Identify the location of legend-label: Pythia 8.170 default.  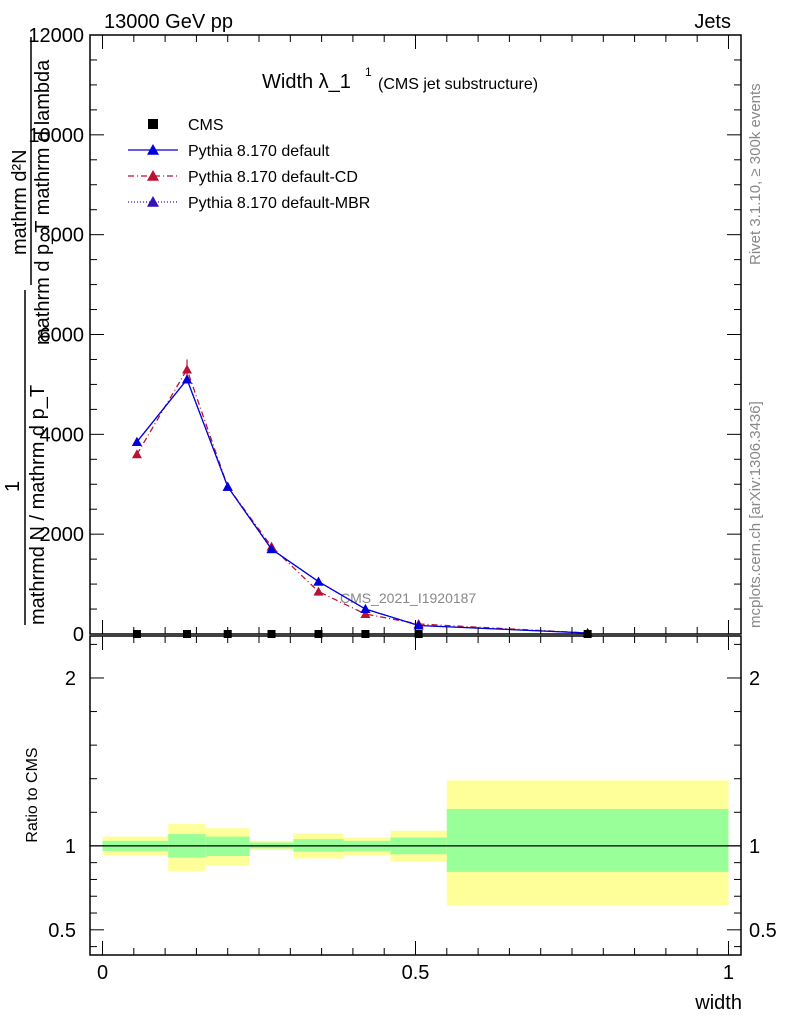
(259, 151).